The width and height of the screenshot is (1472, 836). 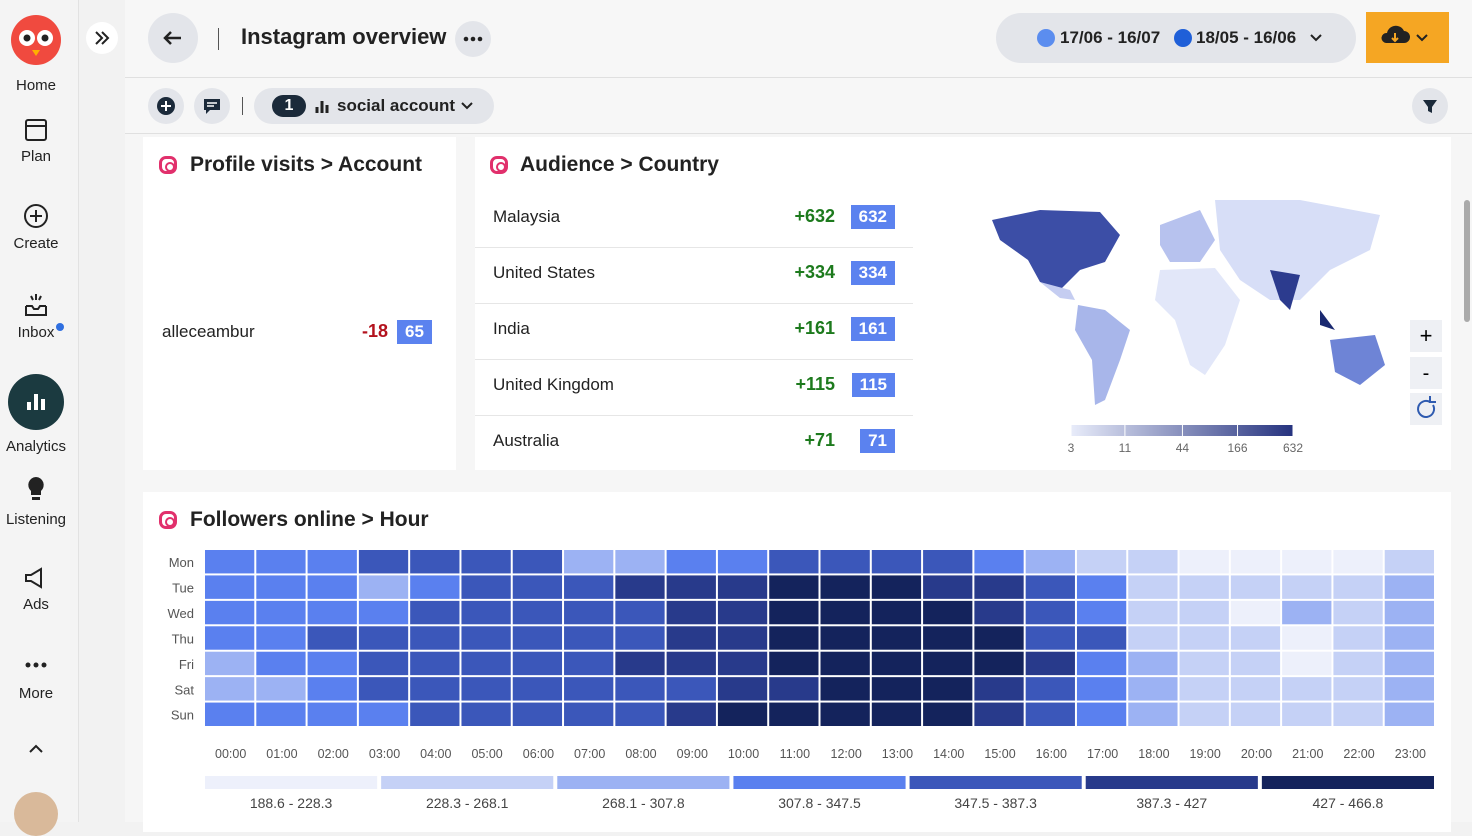 I want to click on card-title: Audience > Country, so click(x=619, y=164).